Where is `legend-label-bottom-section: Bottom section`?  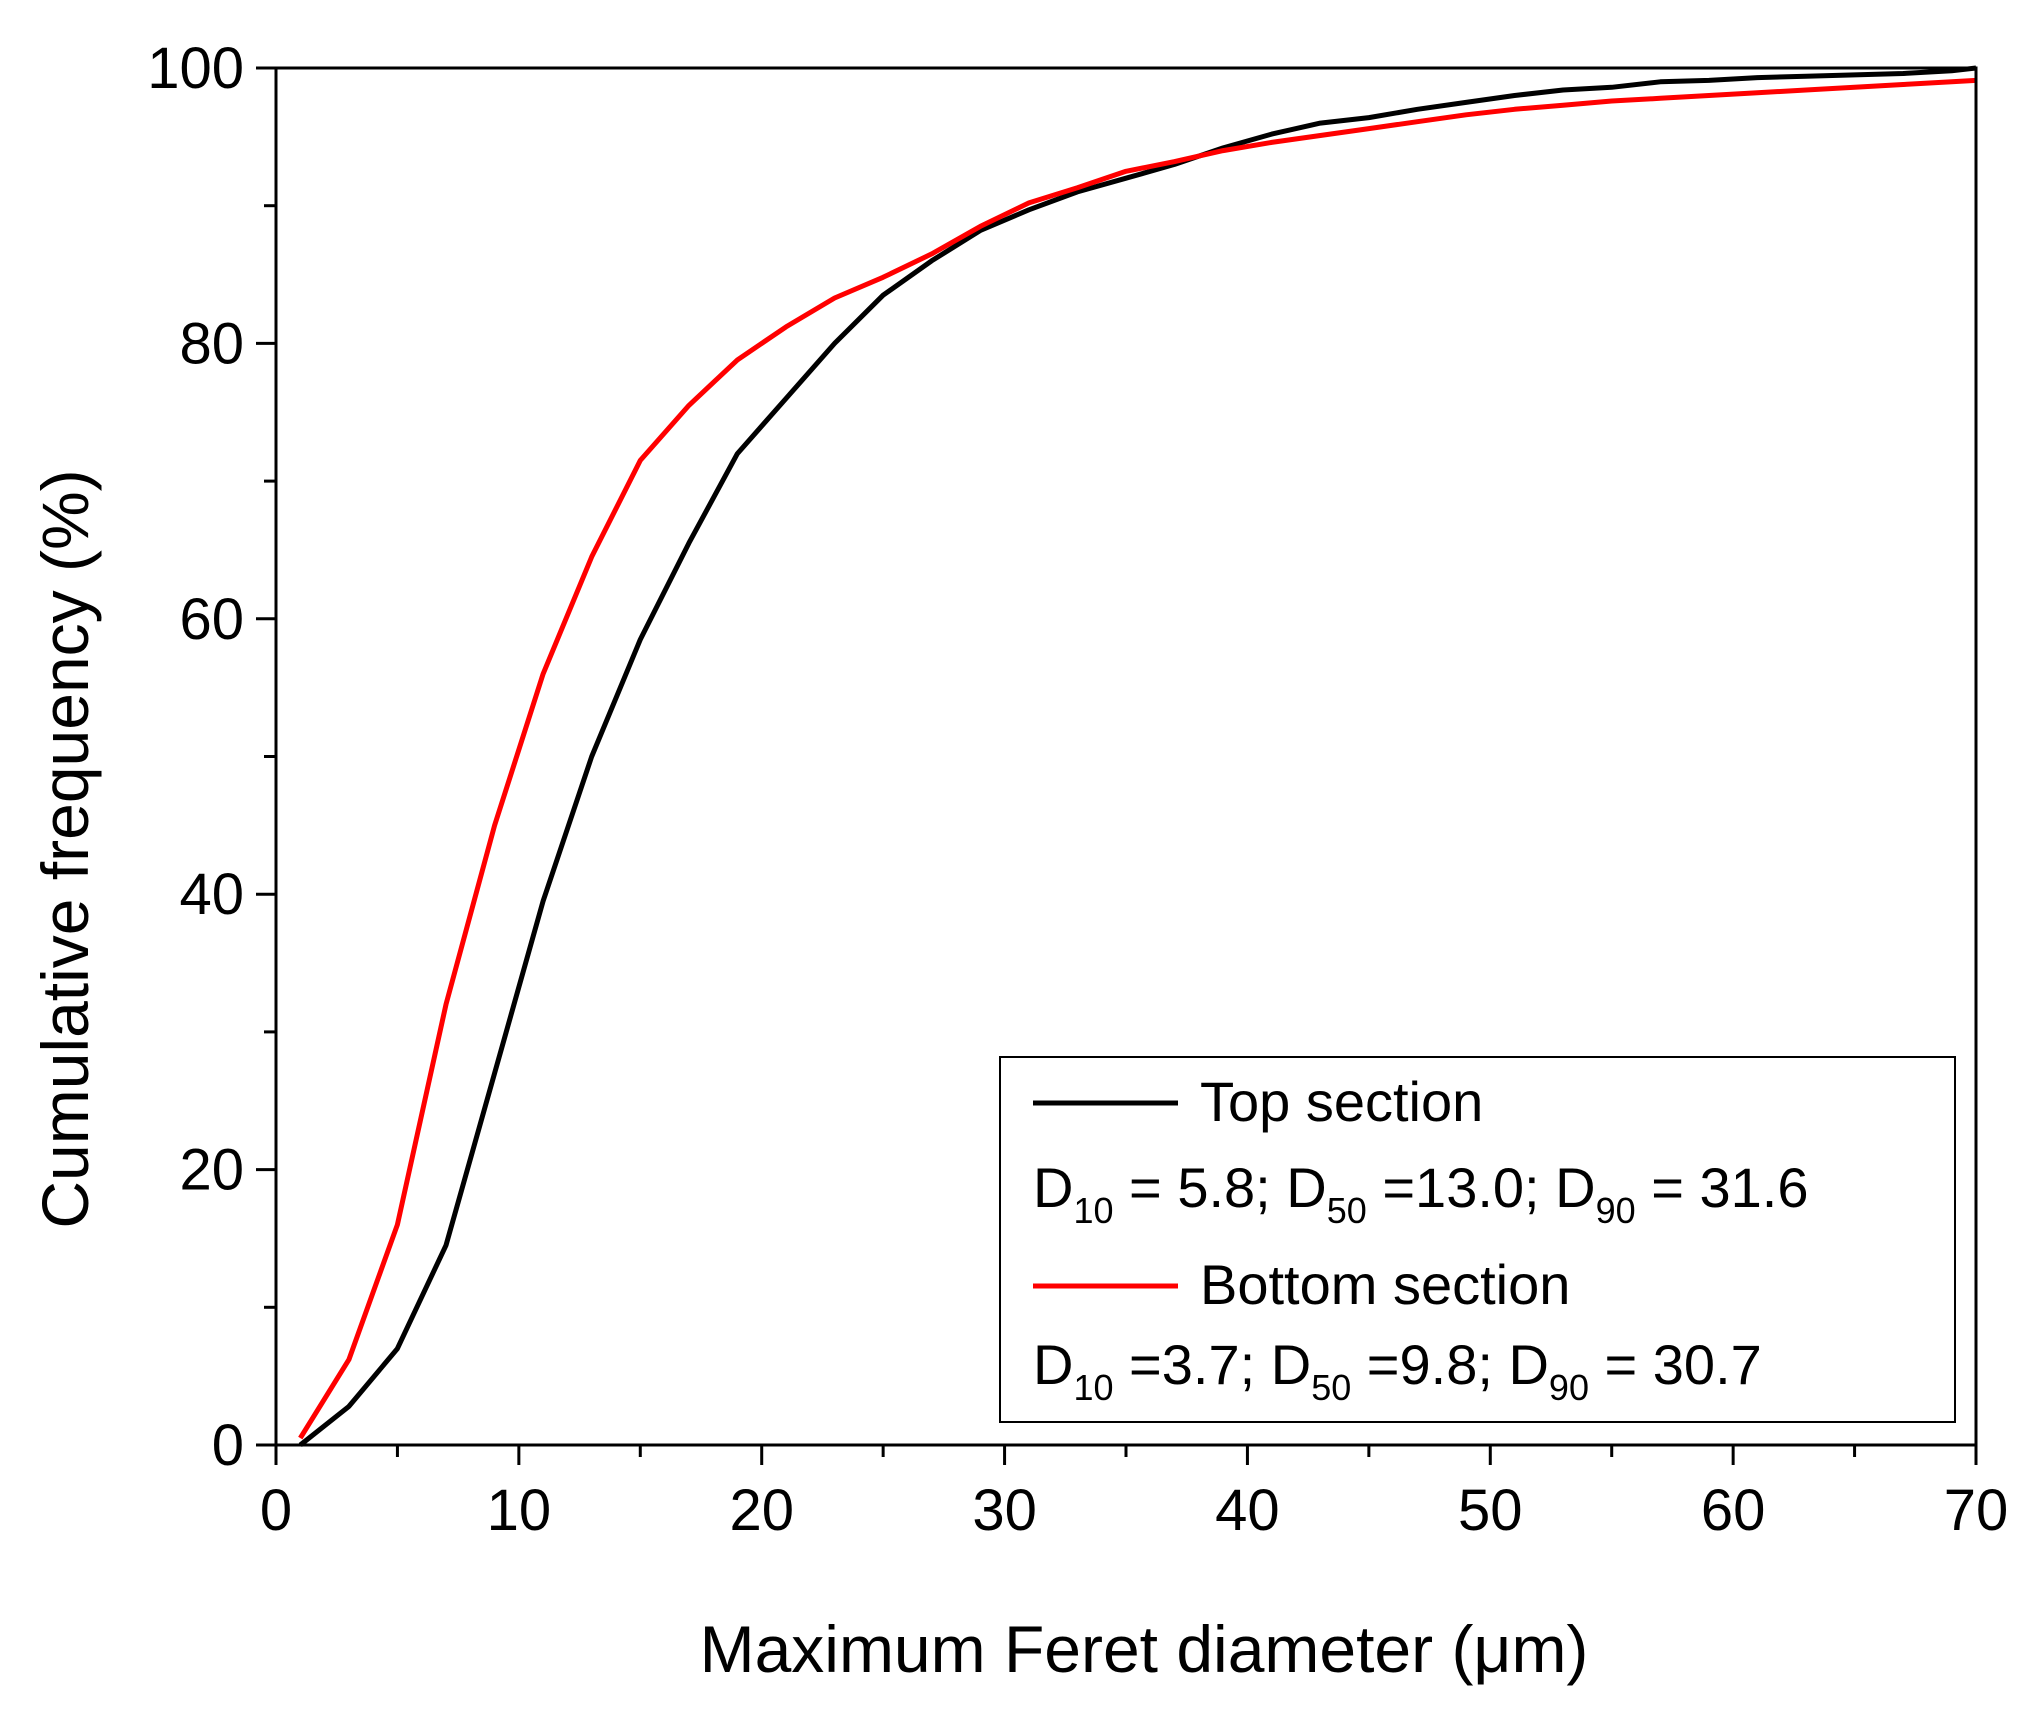
legend-label-bottom-section: Bottom section is located at coordinates (1385, 1284).